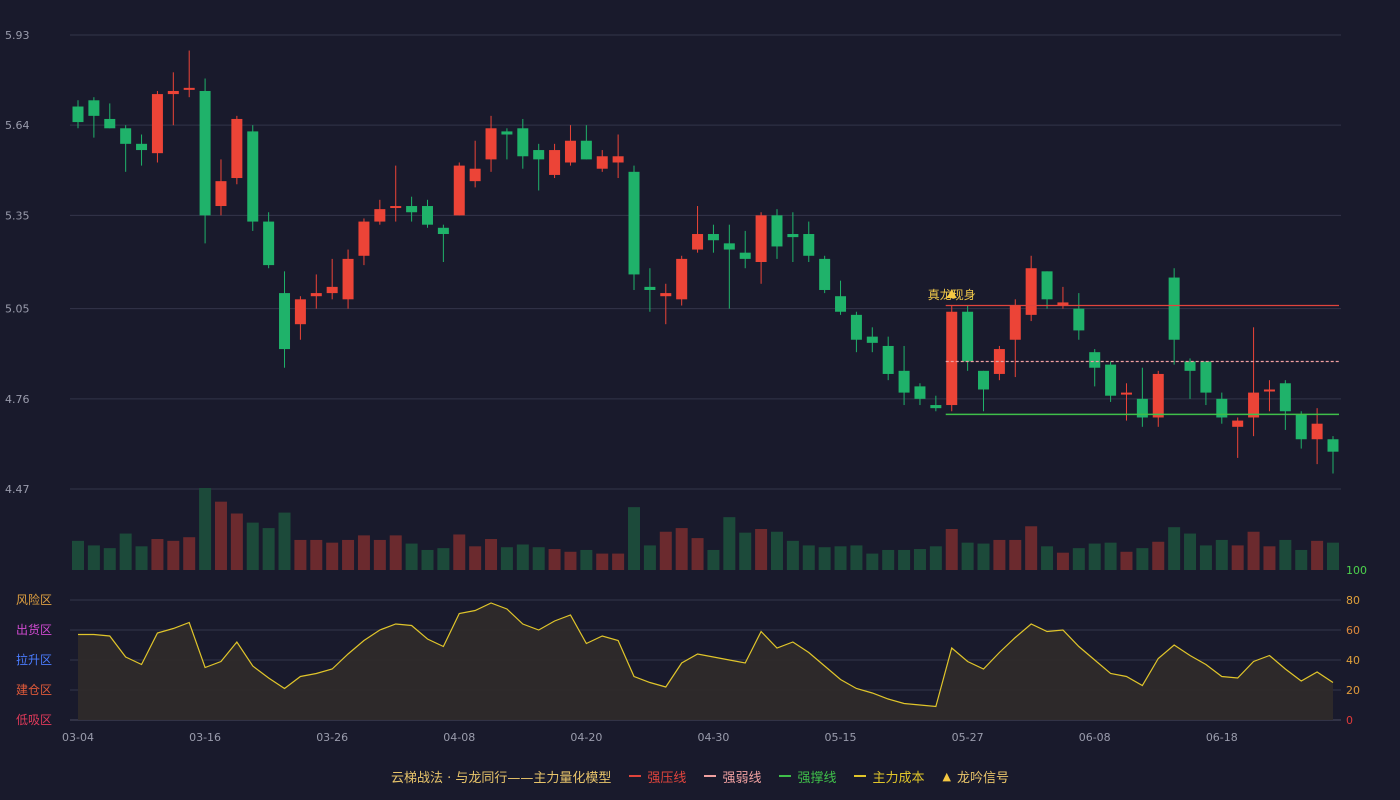 The width and height of the screenshot is (1400, 800). I want to click on price-tick-label: 5.64, so click(17, 125).